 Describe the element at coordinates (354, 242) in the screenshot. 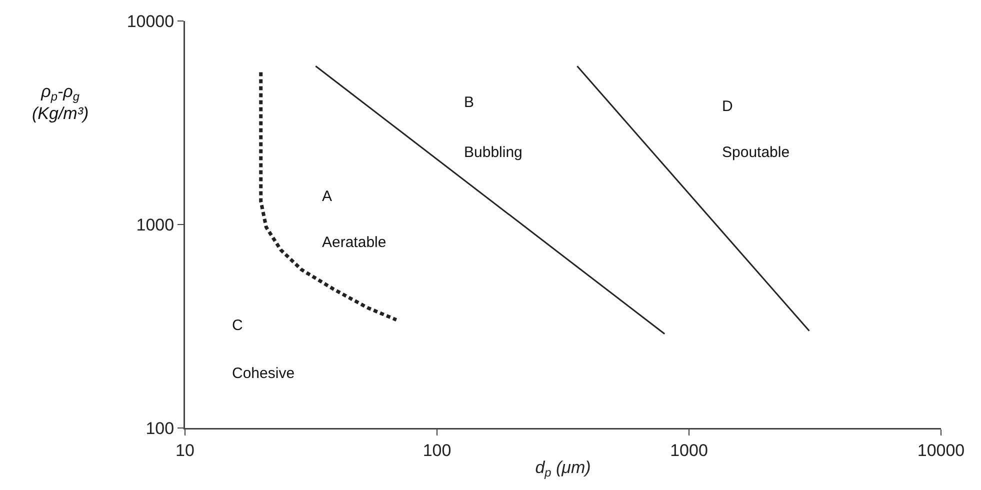

I see `annotation: Aeratable` at that location.